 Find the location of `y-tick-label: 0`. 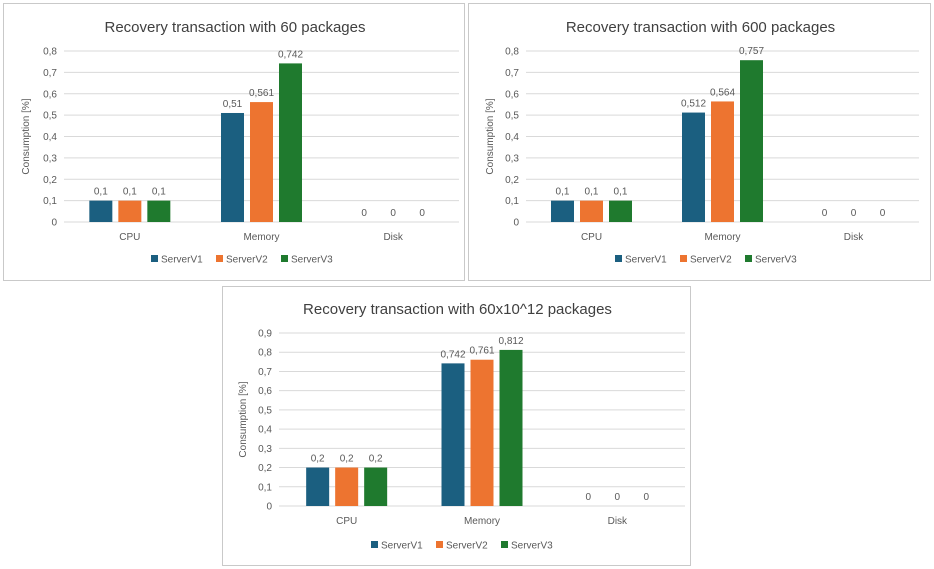

y-tick-label: 0 is located at coordinates (269, 507).